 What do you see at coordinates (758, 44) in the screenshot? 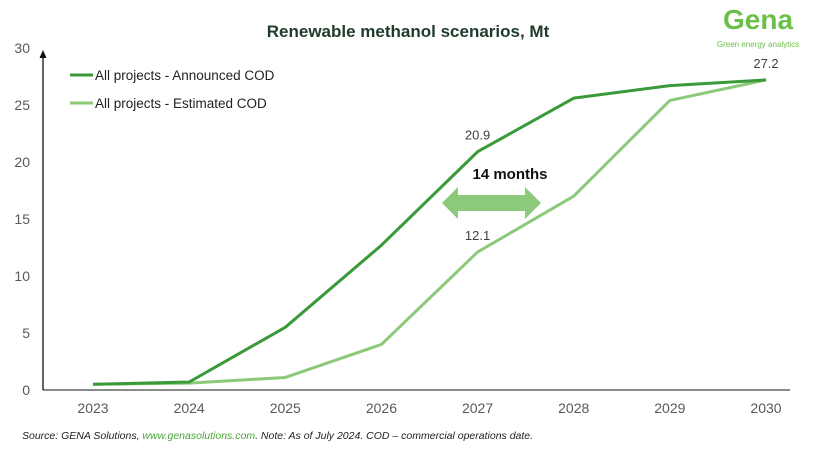
I see `logo-tagline: Green energy analytics` at bounding box center [758, 44].